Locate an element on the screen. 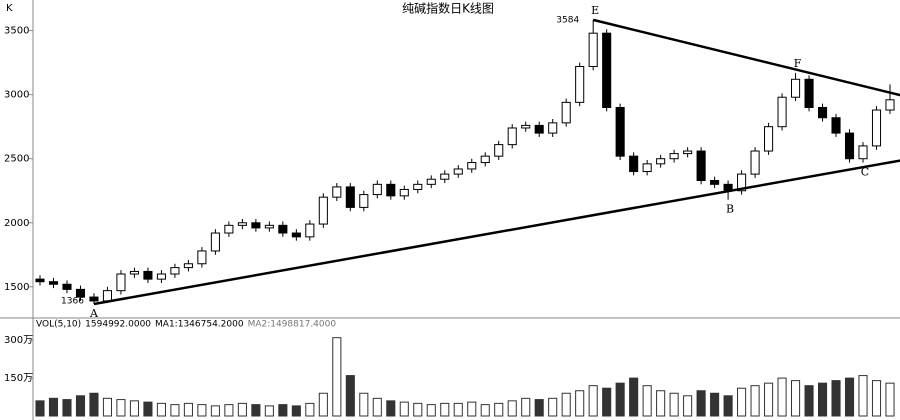 The width and height of the screenshot is (900, 420). annotation: E is located at coordinates (595, 10).